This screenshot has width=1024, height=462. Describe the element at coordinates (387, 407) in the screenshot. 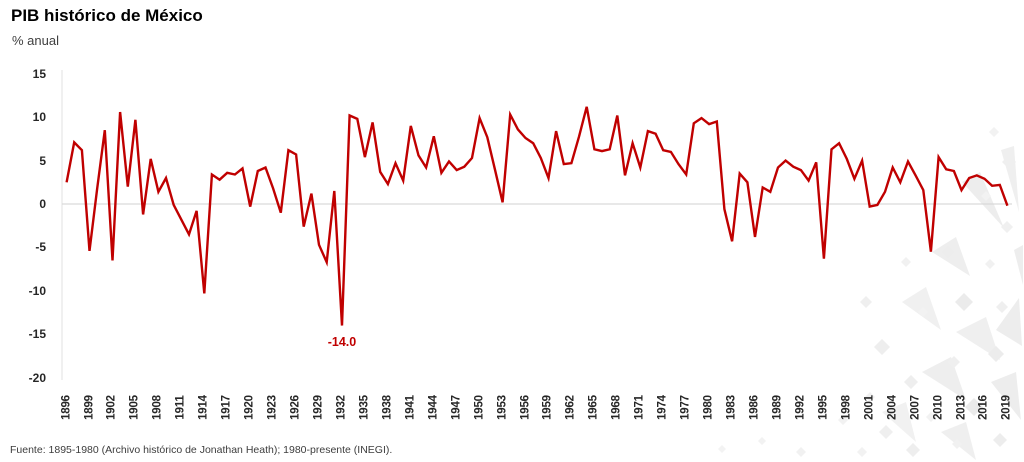

I see `x-tick-label: 1938` at that location.